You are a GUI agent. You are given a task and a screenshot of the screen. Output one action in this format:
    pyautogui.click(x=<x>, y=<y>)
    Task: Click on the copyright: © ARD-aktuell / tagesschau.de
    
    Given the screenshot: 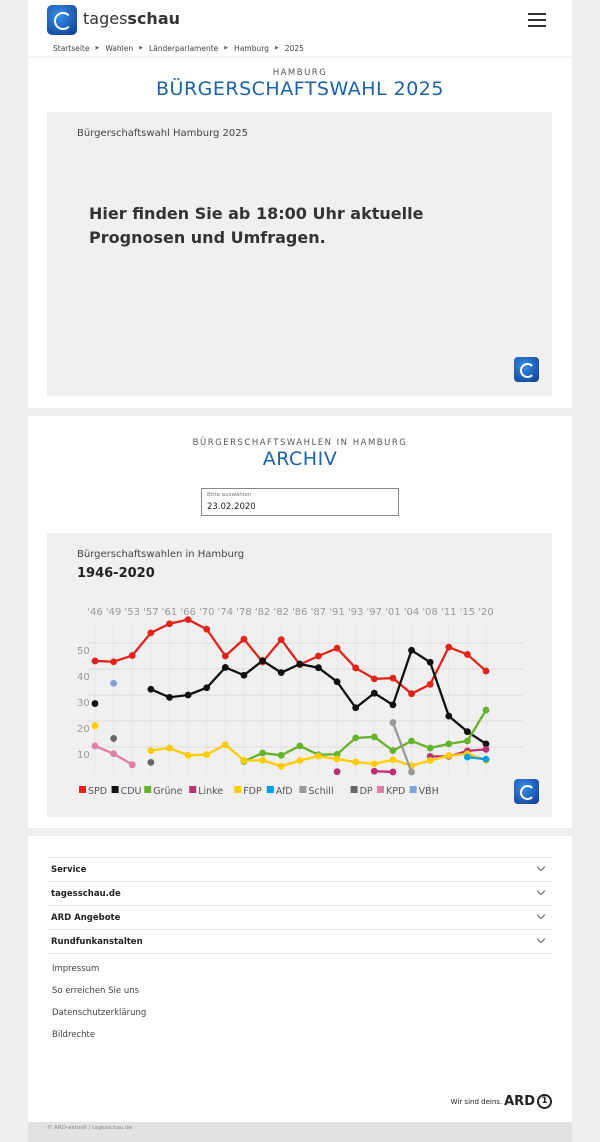 What is the action you would take?
    pyautogui.click(x=90, y=1128)
    